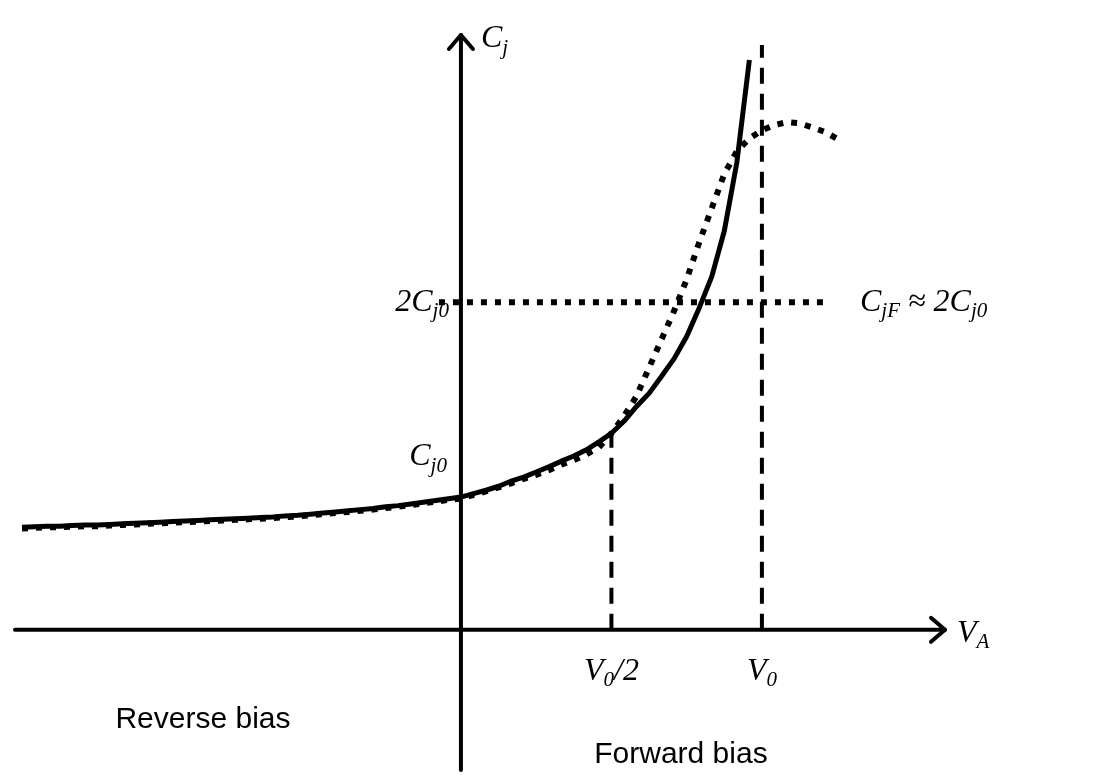 This screenshot has width=1109, height=777. What do you see at coordinates (681, 753) in the screenshot?
I see `text: Forward bias` at bounding box center [681, 753].